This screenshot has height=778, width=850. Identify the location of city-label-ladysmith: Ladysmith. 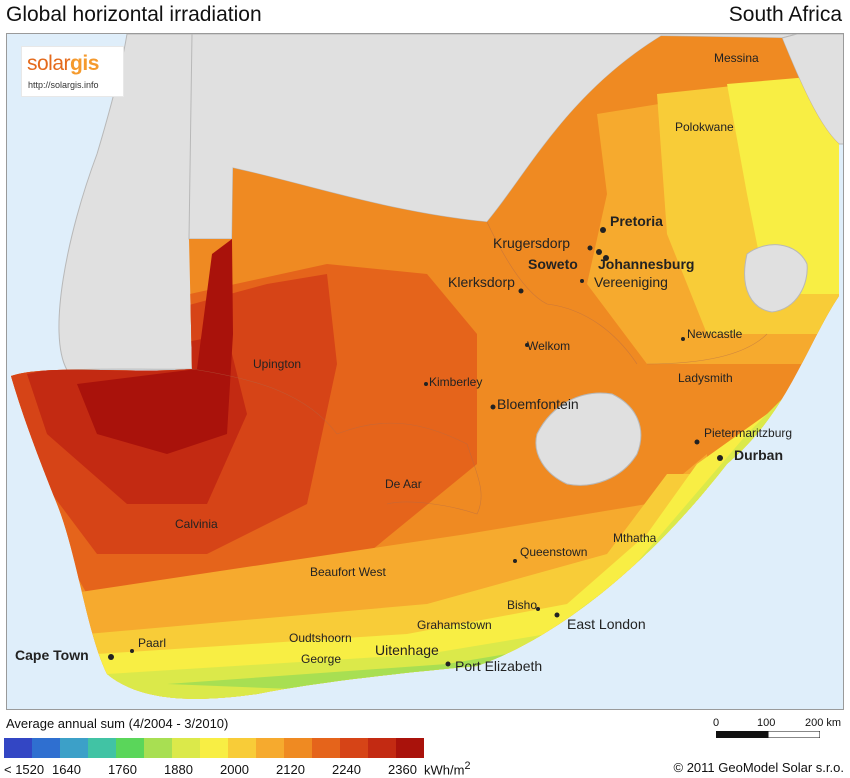
(705, 378).